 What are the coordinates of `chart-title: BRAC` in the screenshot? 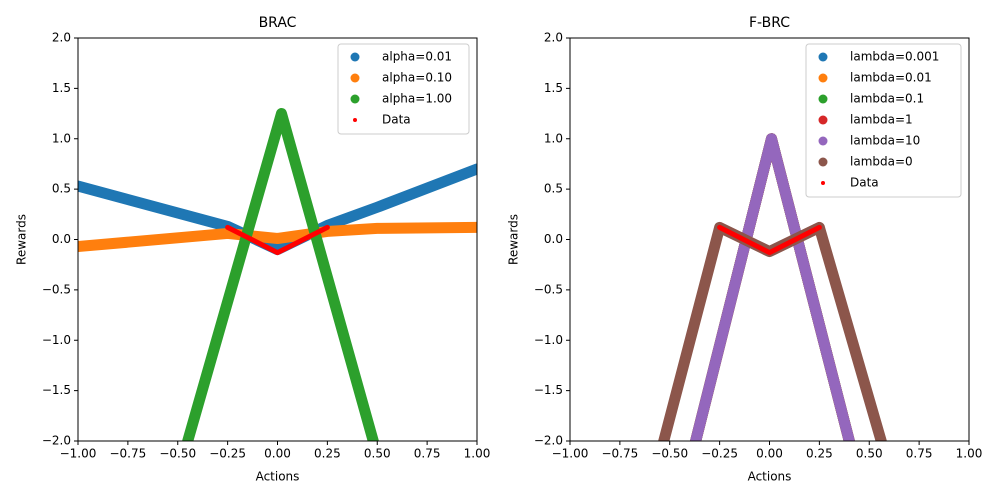 It's located at (278, 23).